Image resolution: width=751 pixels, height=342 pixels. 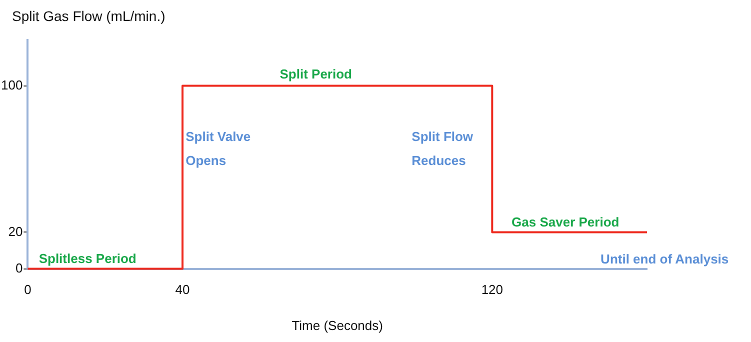 What do you see at coordinates (218, 148) in the screenshot?
I see `annotation: Split Valve Opens` at bounding box center [218, 148].